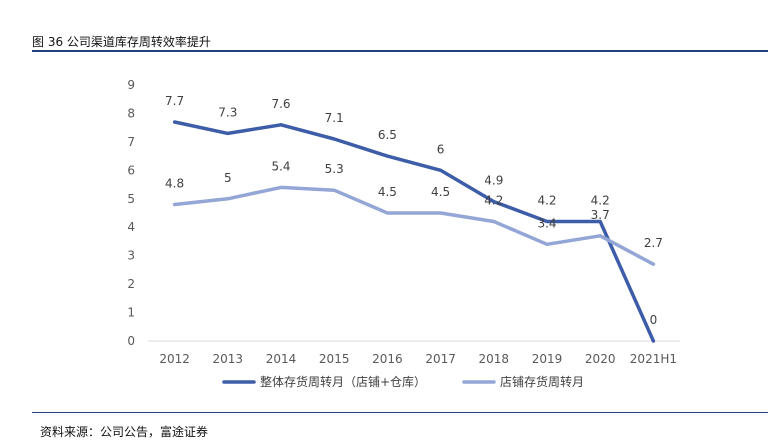 Image resolution: width=768 pixels, height=440 pixels. Describe the element at coordinates (280, 166) in the screenshot. I see `data-label: 5.4` at that location.